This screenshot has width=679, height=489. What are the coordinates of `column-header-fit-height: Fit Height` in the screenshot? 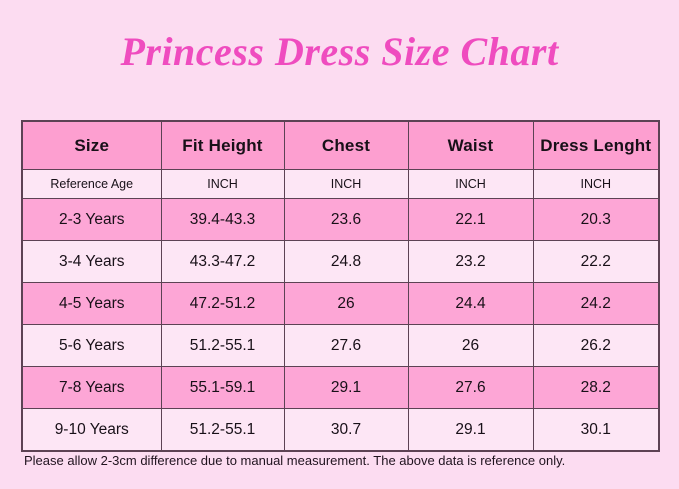 It's located at (222, 145).